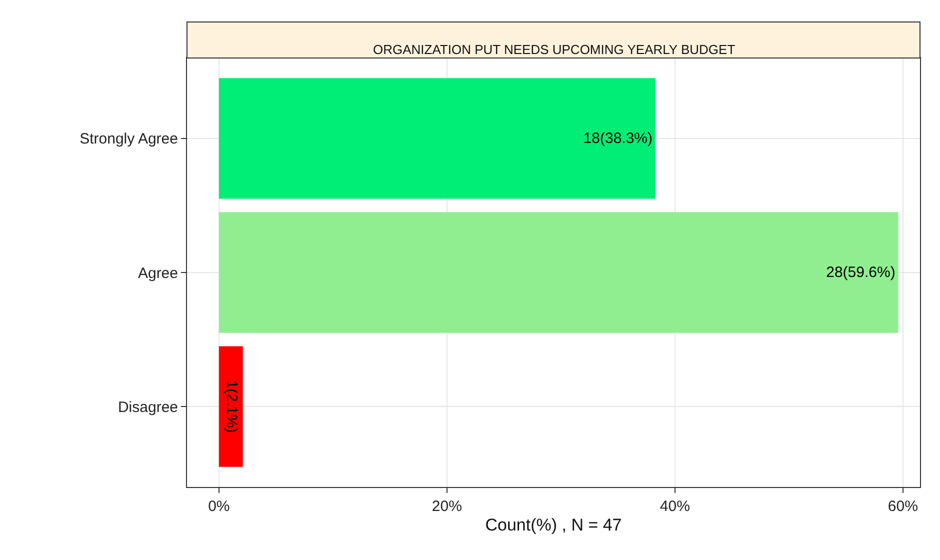 This screenshot has height=560, width=940. What do you see at coordinates (148, 407) in the screenshot?
I see `y-tick-label: Disagree` at bounding box center [148, 407].